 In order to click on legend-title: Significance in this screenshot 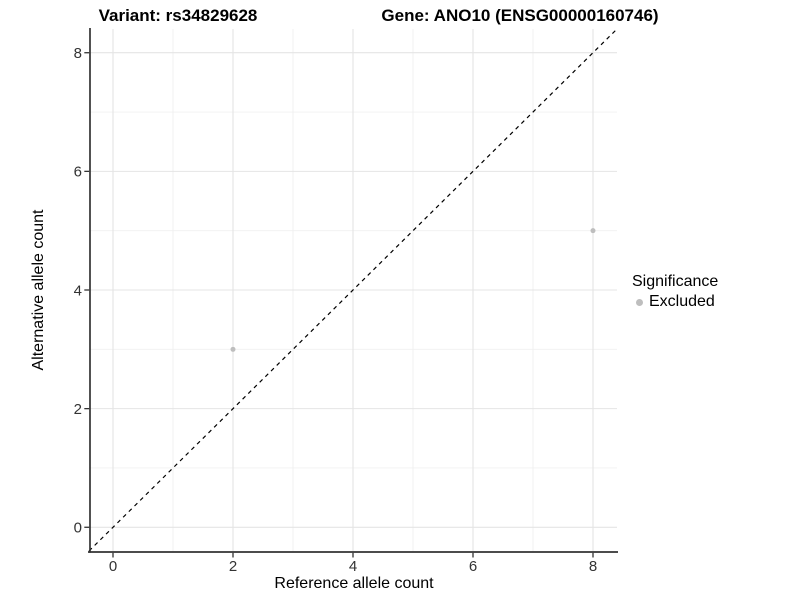, I will do `click(675, 281)`.